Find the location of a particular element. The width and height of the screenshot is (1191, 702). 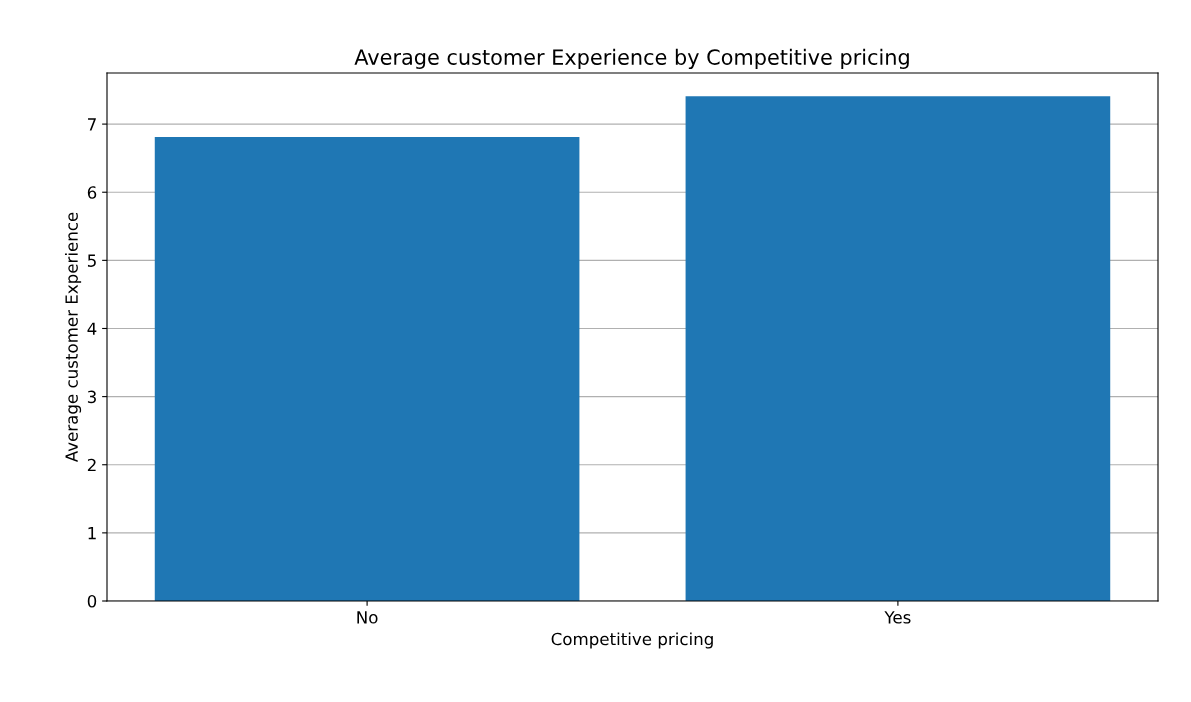

y-tick-label: 0 is located at coordinates (92, 601).